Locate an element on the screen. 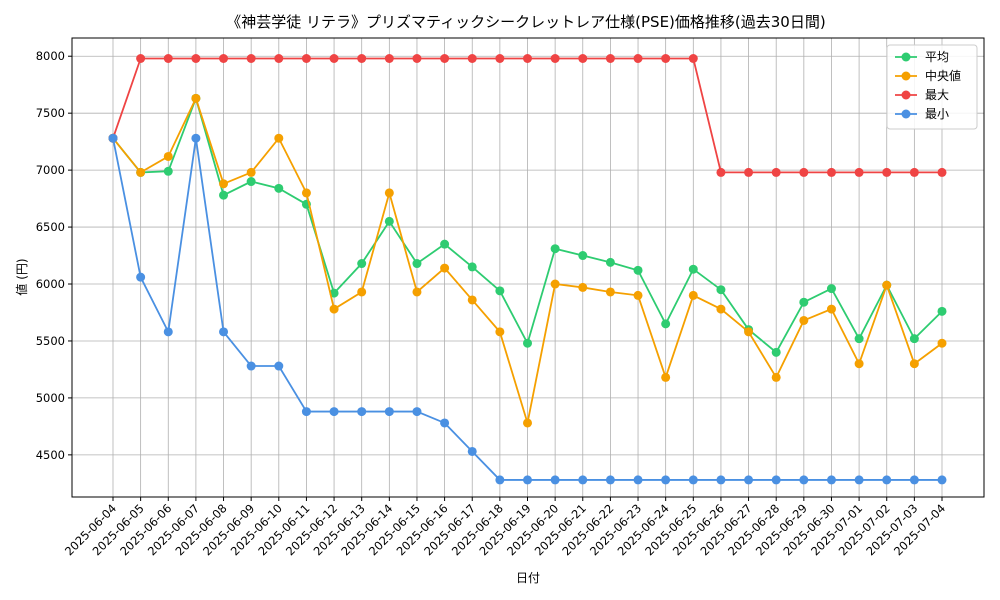  legend-label: 最大 is located at coordinates (937, 95).